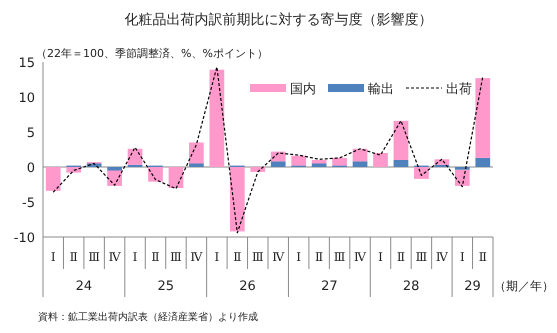 This screenshot has width=557, height=333. I want to click on y-tick-label: 10, so click(26, 98).